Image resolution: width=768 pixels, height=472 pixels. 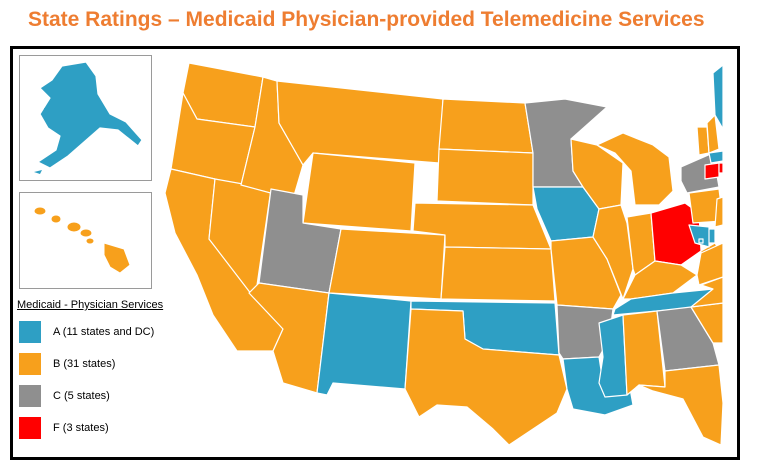 What do you see at coordinates (688, 339) in the screenshot?
I see `state-GA` at bounding box center [688, 339].